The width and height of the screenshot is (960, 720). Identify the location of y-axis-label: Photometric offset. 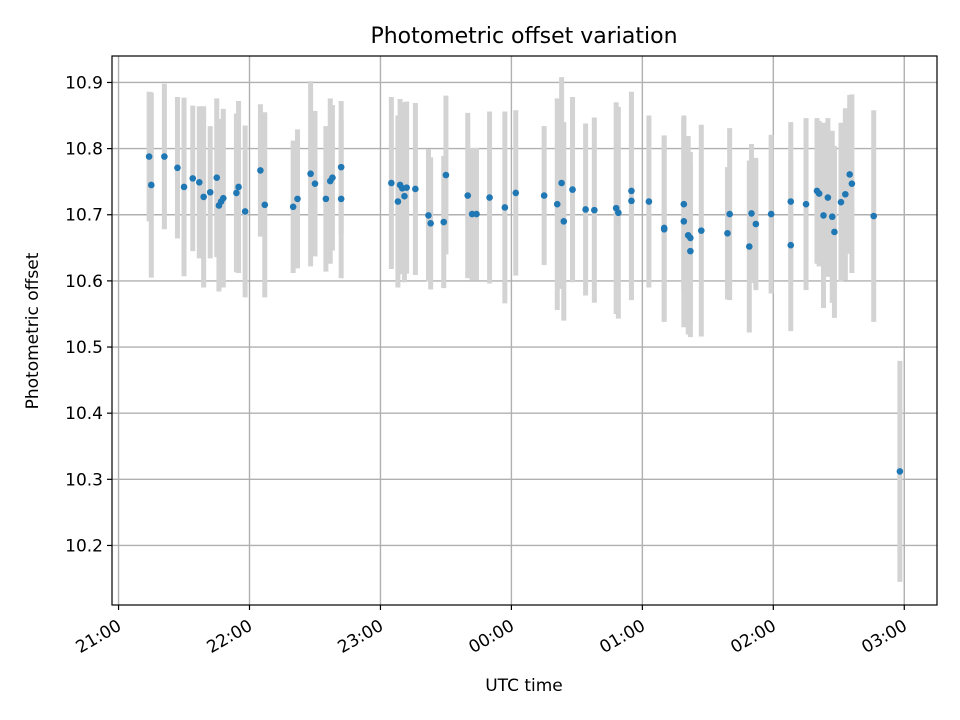
(33, 330).